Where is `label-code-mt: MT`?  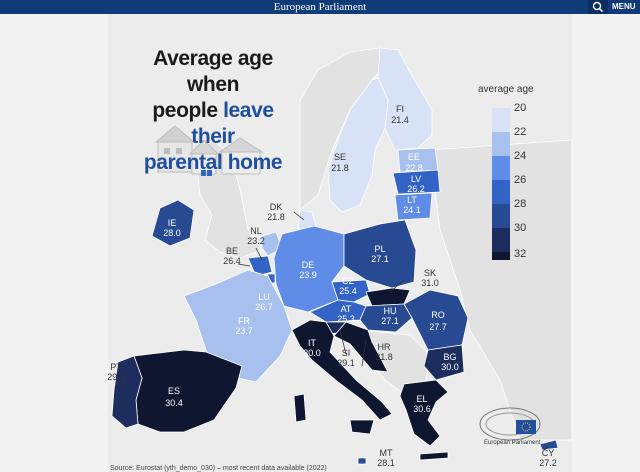
label-code-mt: MT is located at coordinates (386, 453).